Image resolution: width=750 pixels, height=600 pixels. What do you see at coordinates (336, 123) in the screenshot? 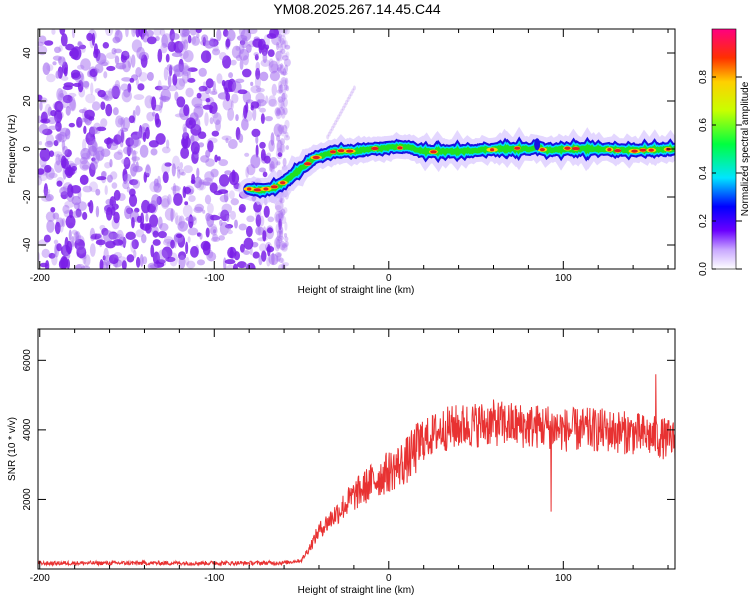
I see `faint-trace` at bounding box center [336, 123].